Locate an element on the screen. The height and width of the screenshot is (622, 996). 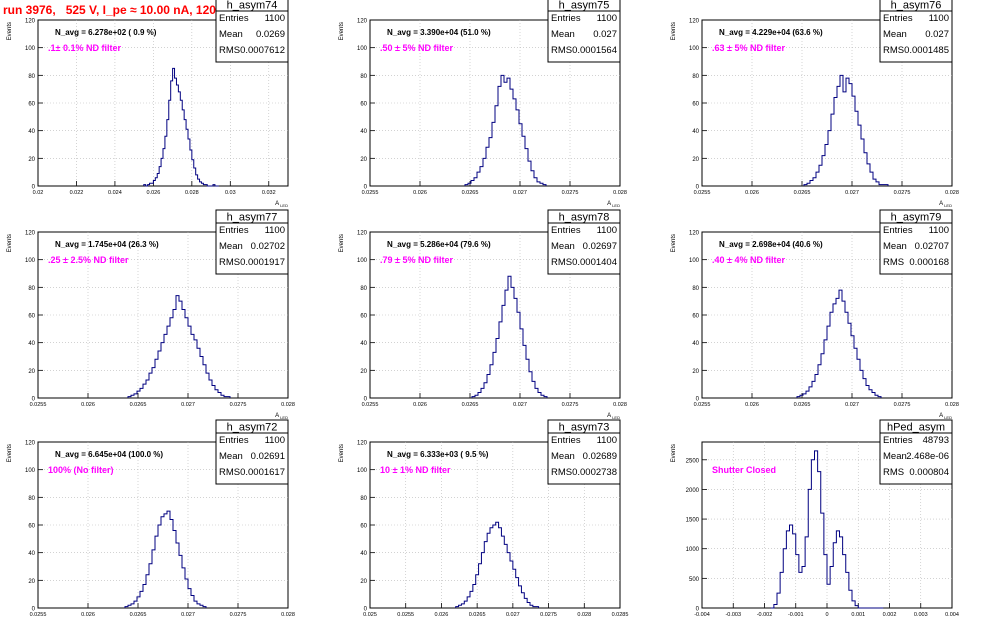
histogram-name: h_asym77 is located at coordinates (252, 218).